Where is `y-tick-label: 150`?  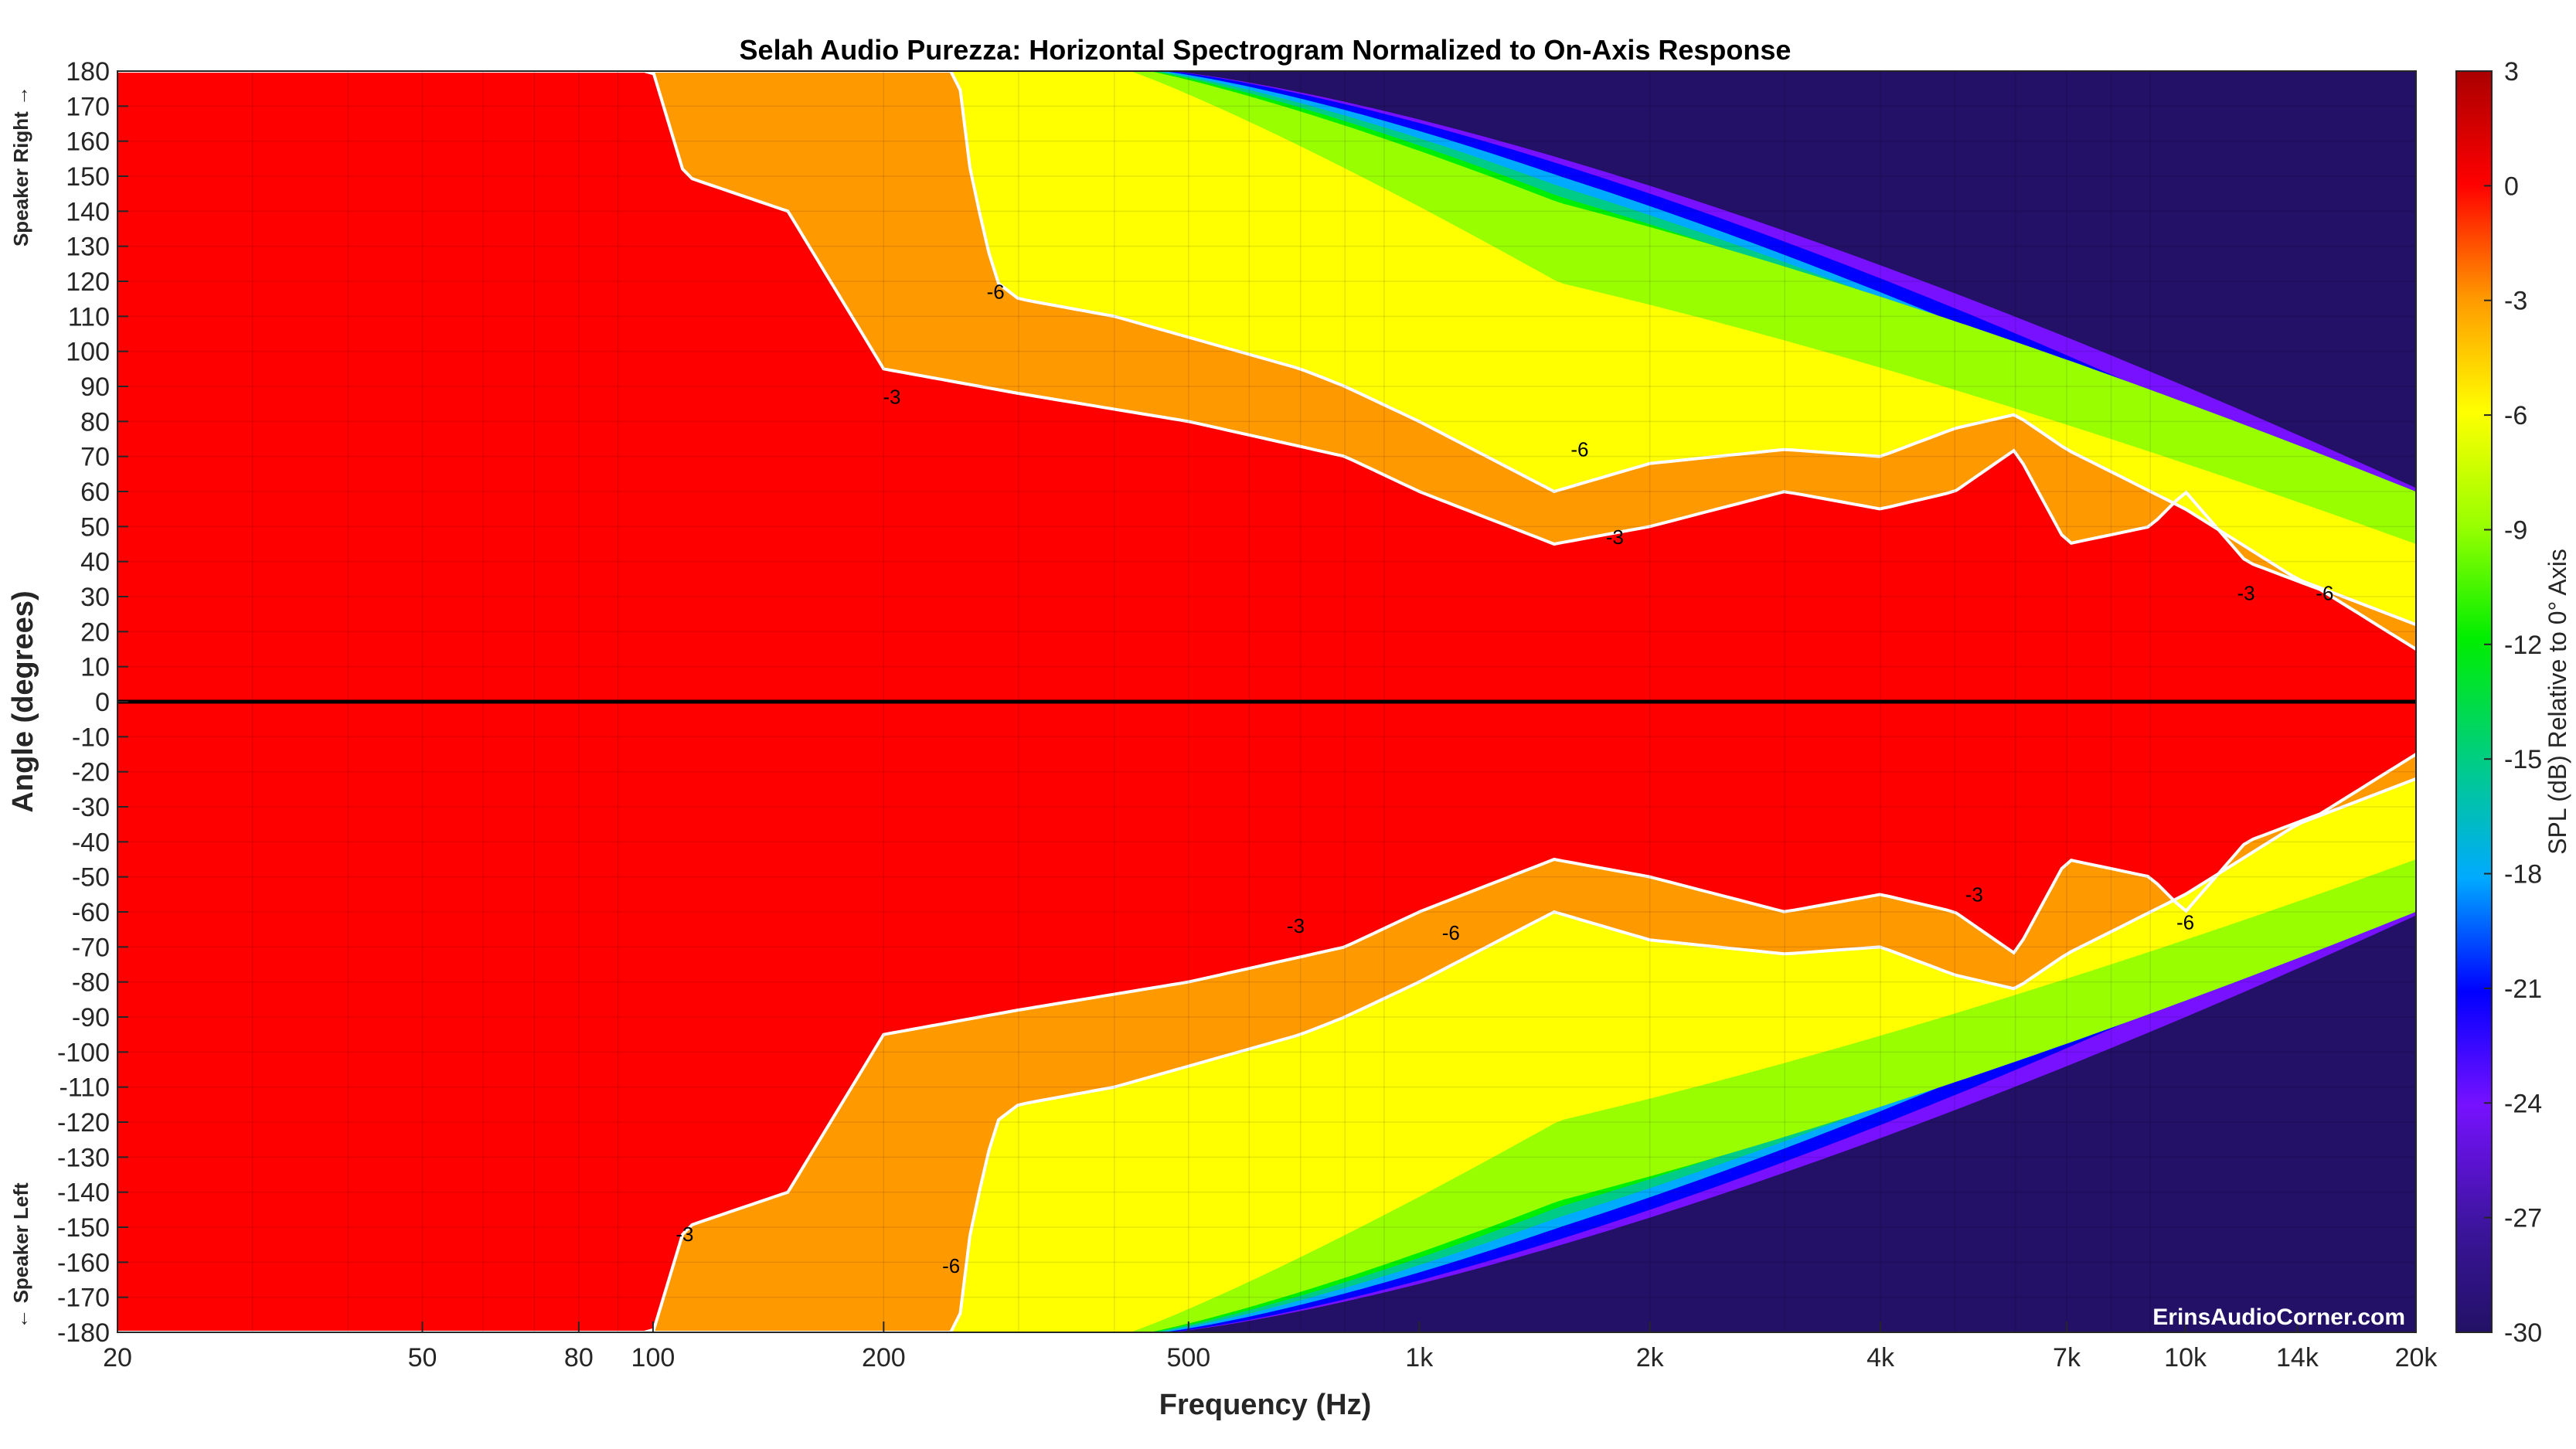 y-tick-label: 150 is located at coordinates (88, 177).